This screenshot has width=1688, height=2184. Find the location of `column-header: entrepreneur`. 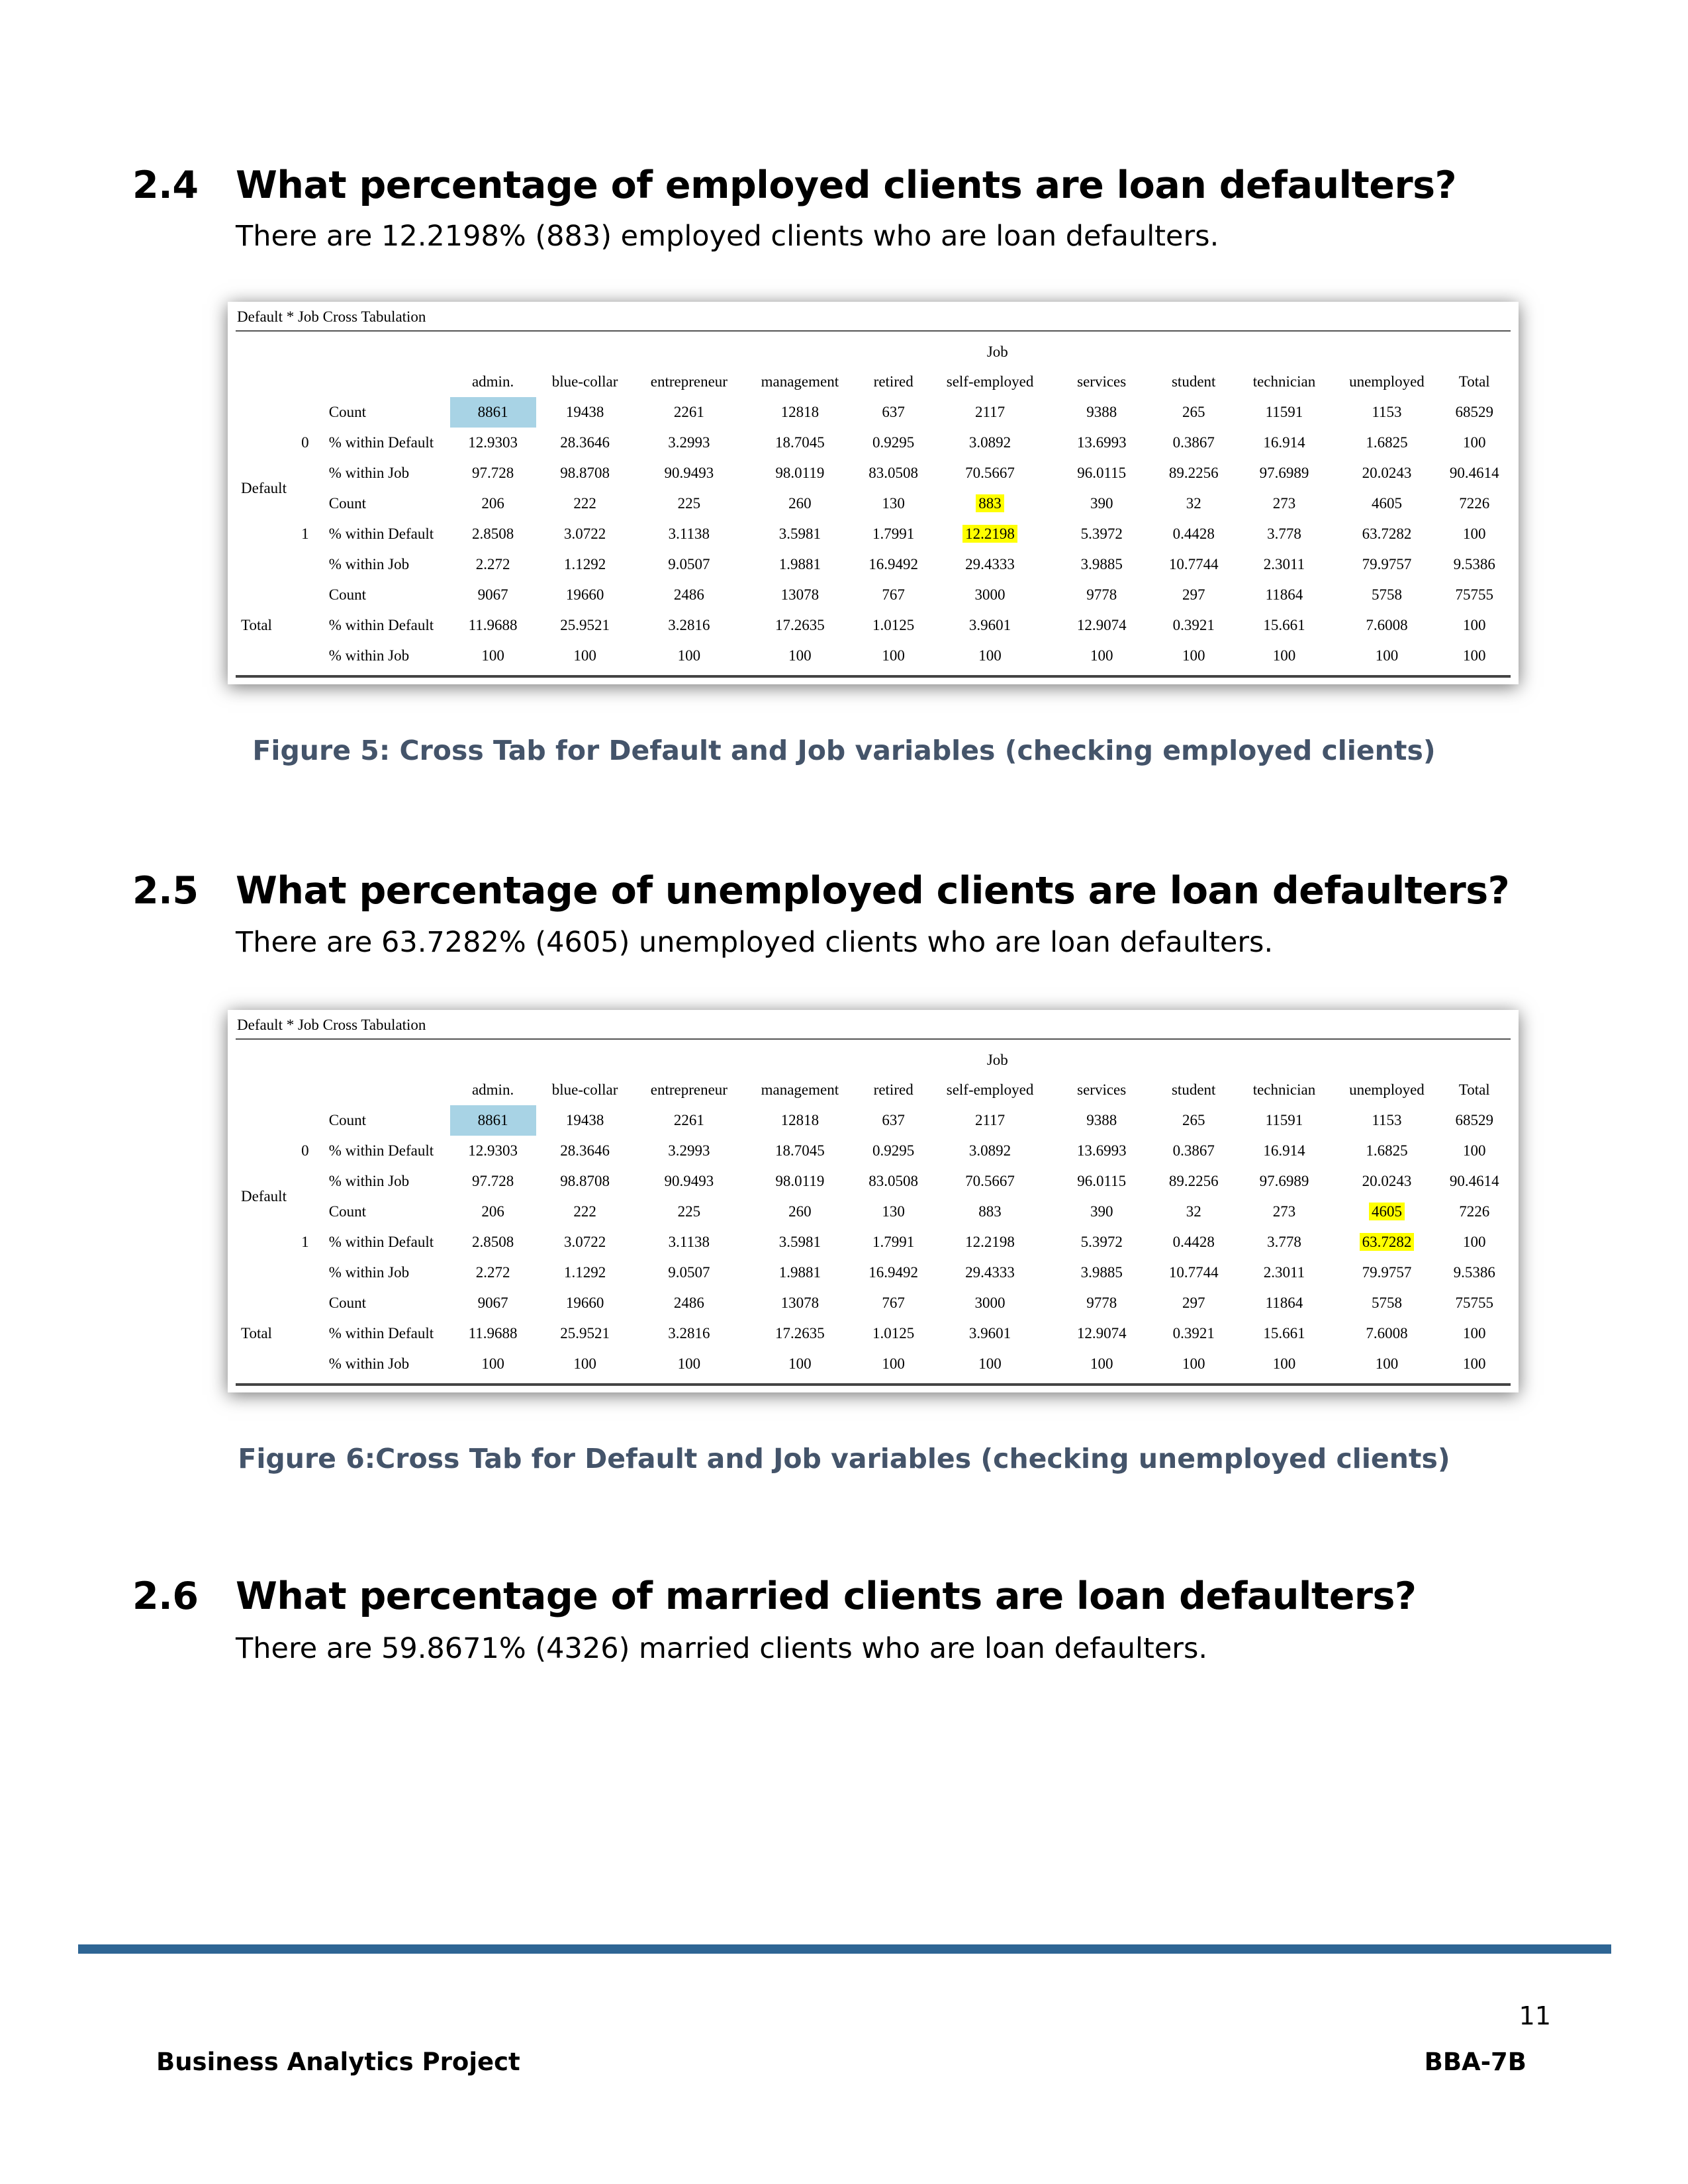

column-header: entrepreneur is located at coordinates (688, 381).